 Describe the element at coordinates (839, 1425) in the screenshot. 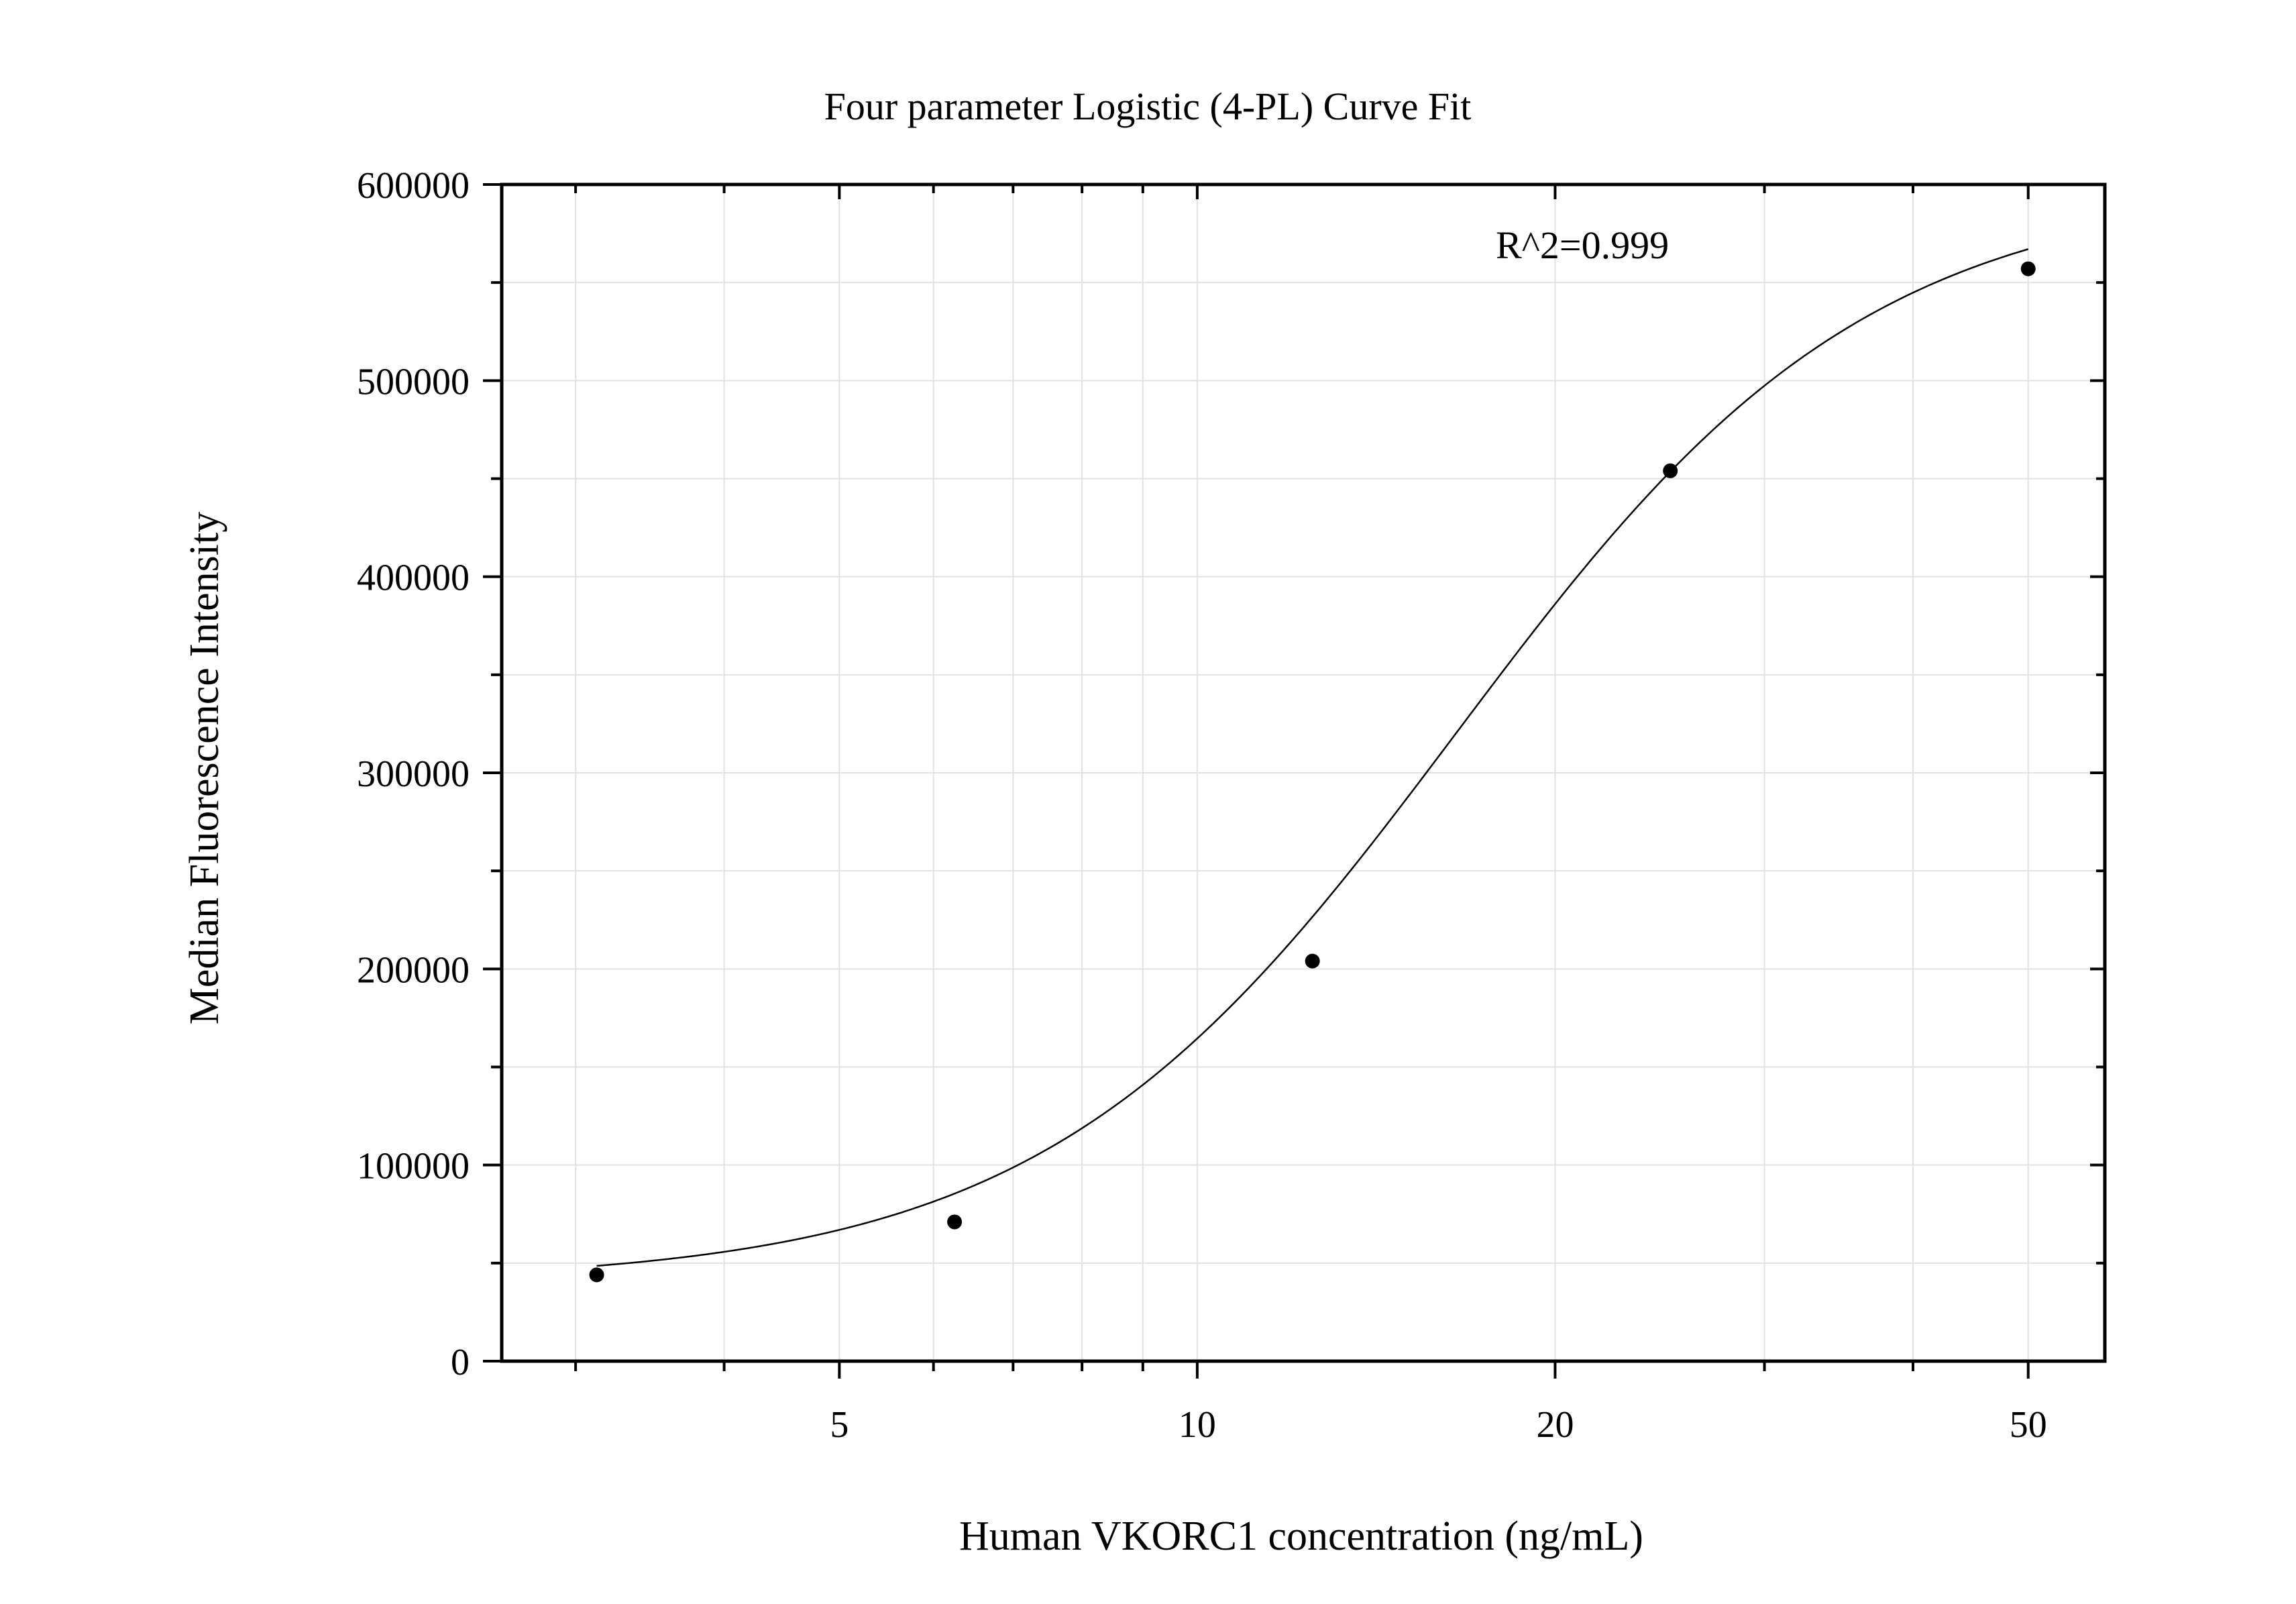

I see `x-tick-label: 5` at that location.